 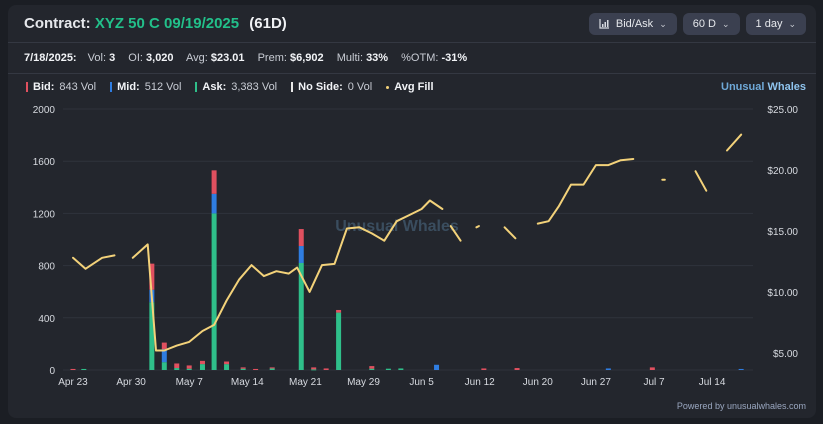 What do you see at coordinates (480, 382) in the screenshot?
I see `x-axis-tick-label: Jun 12` at bounding box center [480, 382].